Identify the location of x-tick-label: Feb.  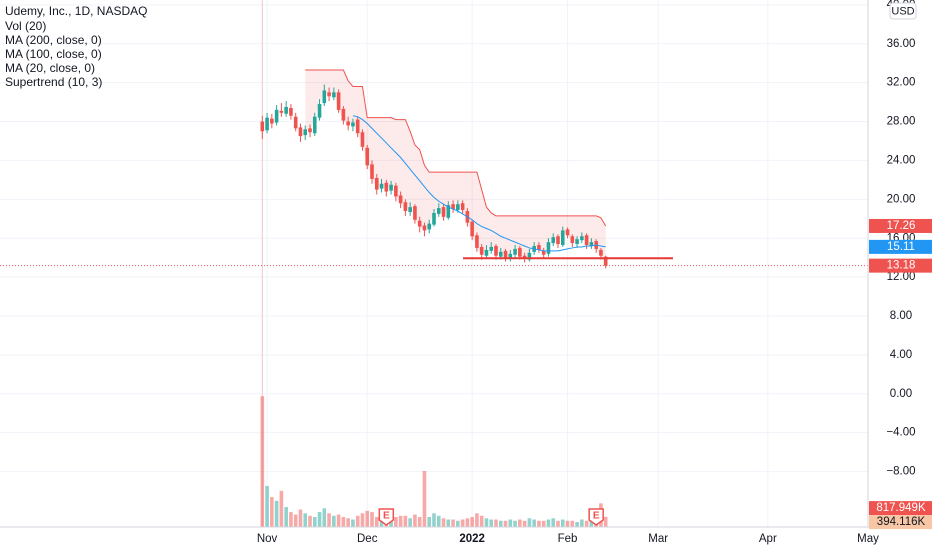
(568, 539).